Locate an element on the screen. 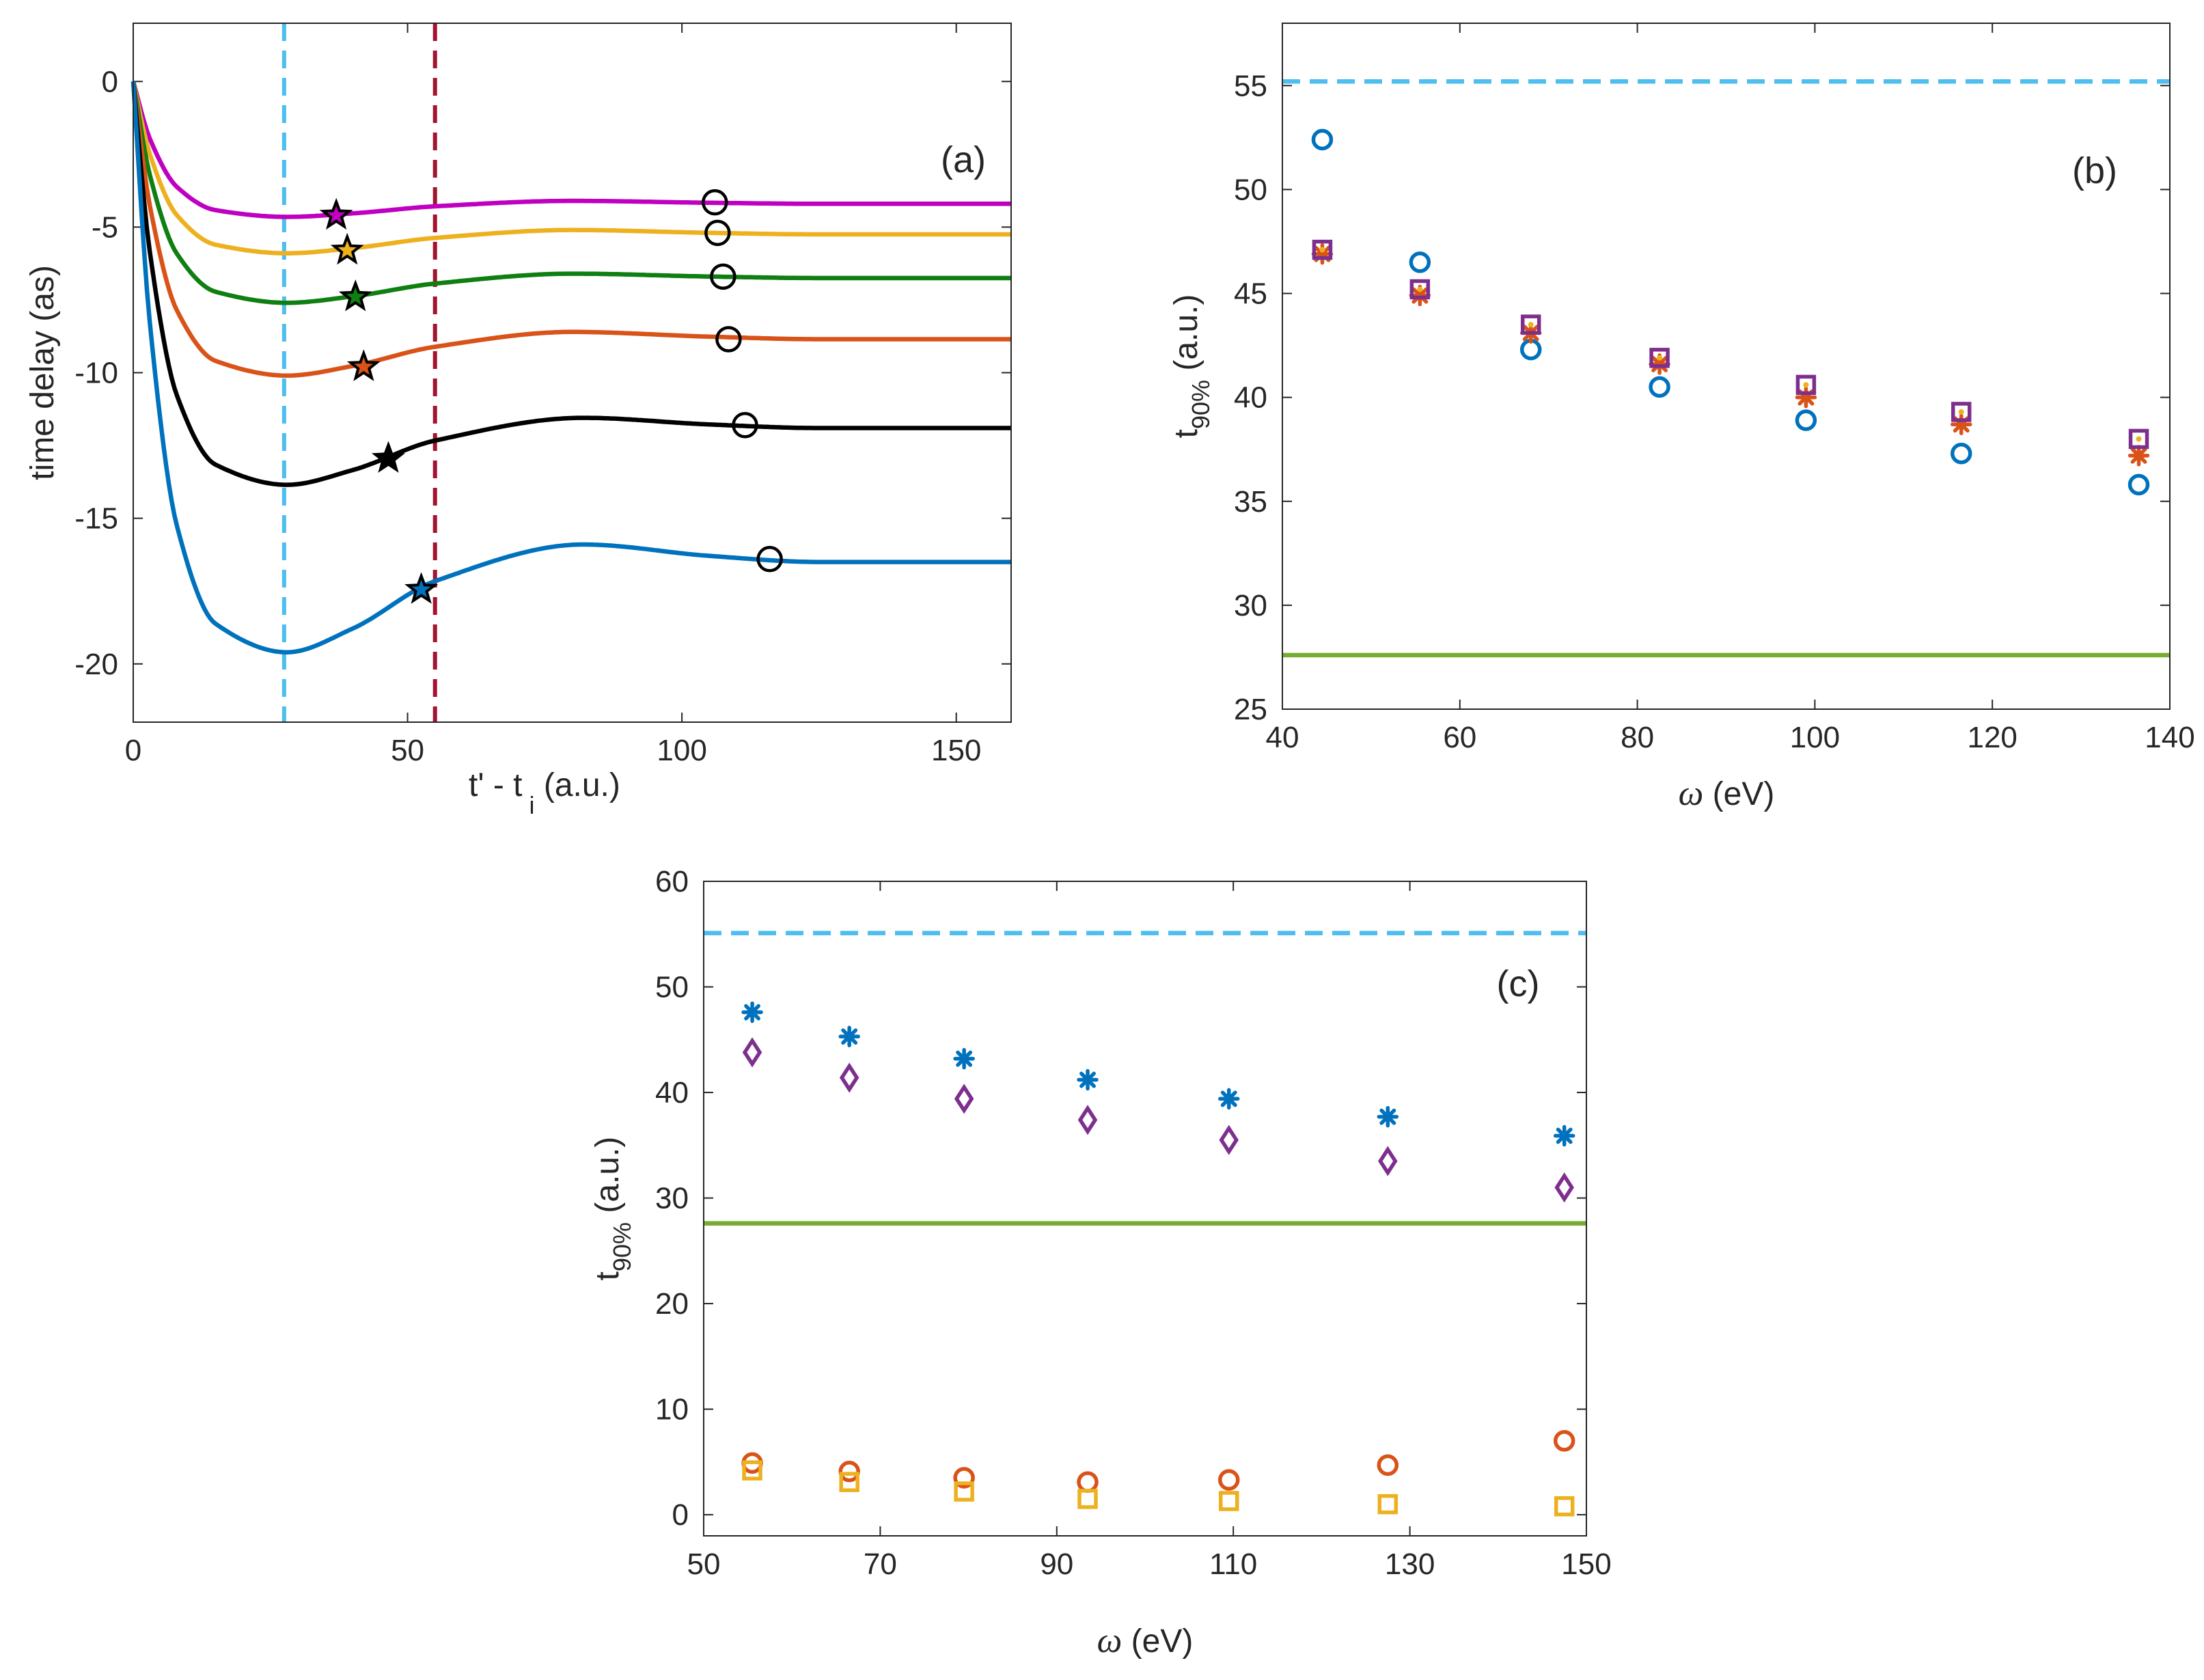  y-tick-label: 40 is located at coordinates (672, 1093).